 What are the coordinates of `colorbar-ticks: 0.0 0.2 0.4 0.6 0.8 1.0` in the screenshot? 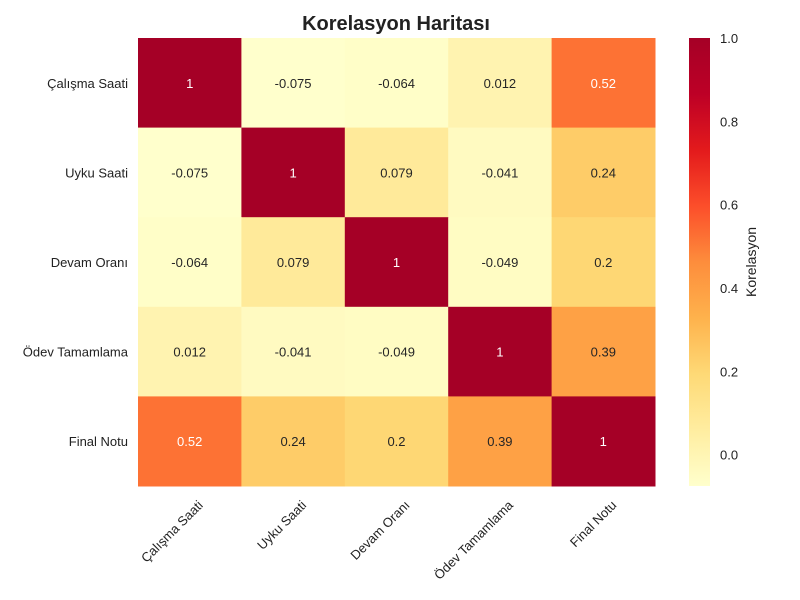 It's located at (729, 247).